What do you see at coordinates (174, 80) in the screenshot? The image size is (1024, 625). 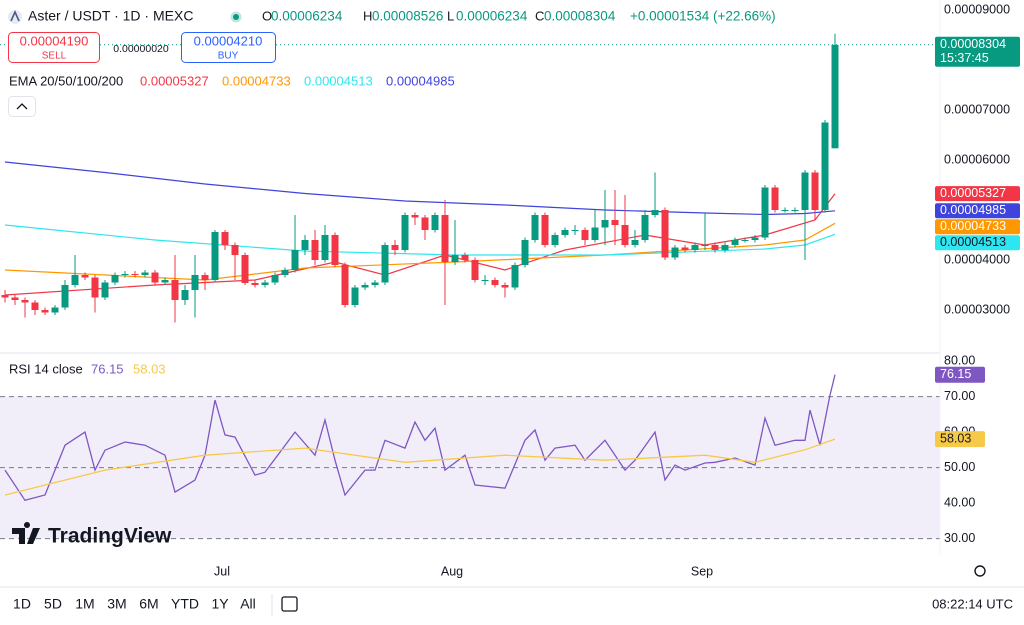 I see `ema-legend-value: 0.00005327` at bounding box center [174, 80].